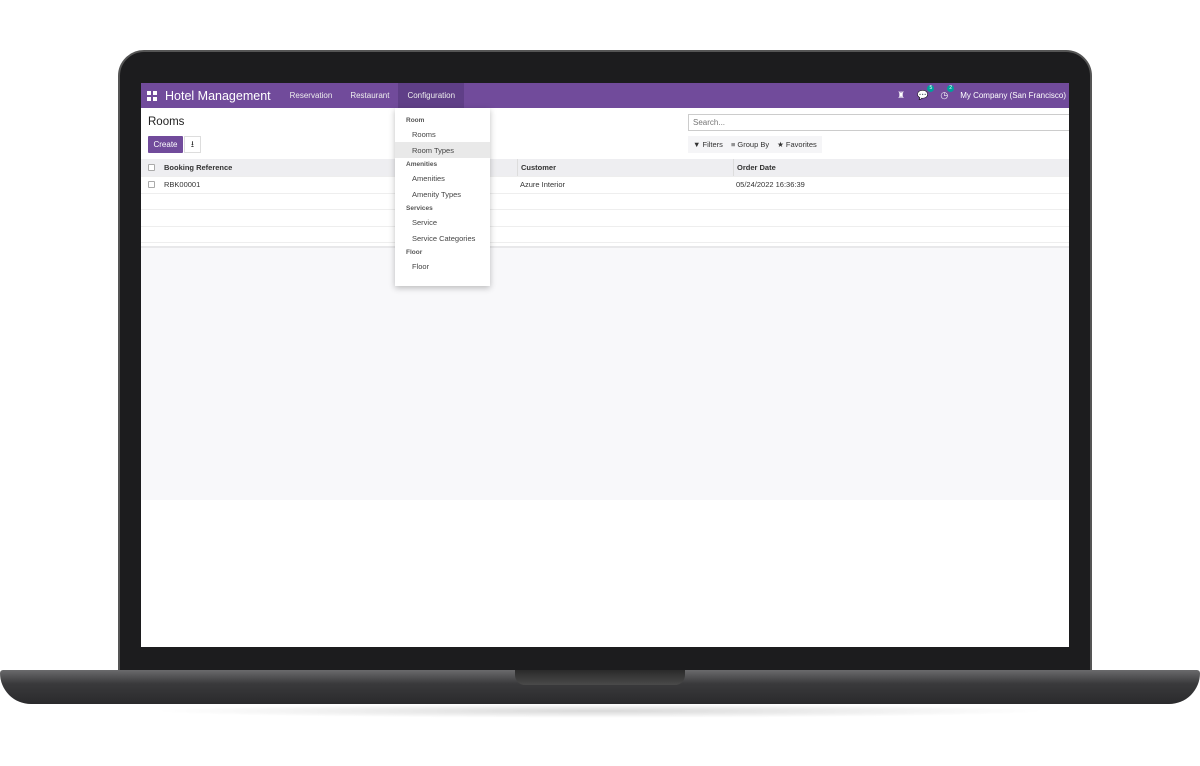 This screenshot has height=766, width=1200. Describe the element at coordinates (419, 208) in the screenshot. I see `section-services: Services` at that location.